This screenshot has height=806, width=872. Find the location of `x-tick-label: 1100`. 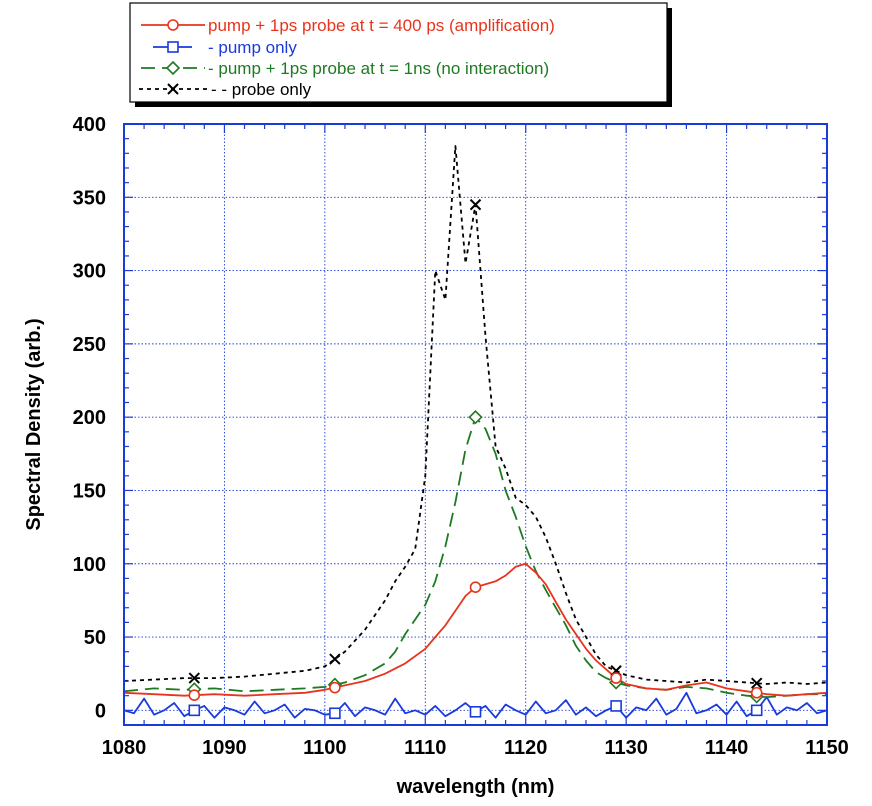

x-tick-label: 1100 is located at coordinates (324, 748).